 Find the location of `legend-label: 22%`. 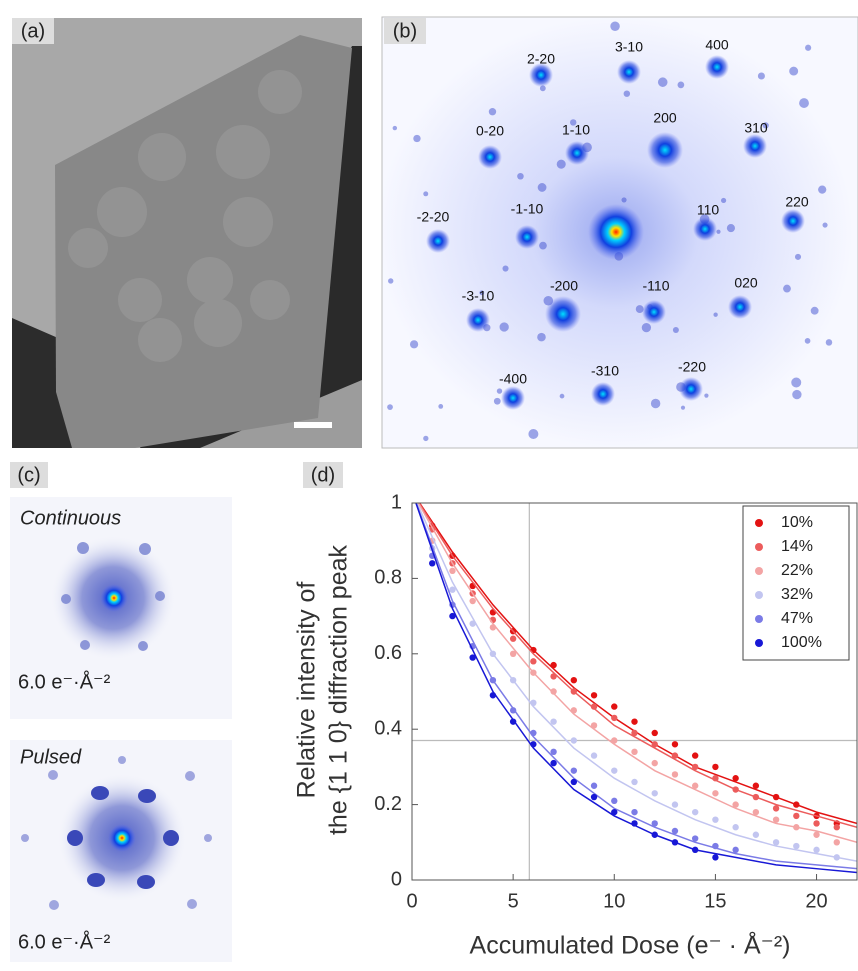

legend-label: 22% is located at coordinates (797, 570).